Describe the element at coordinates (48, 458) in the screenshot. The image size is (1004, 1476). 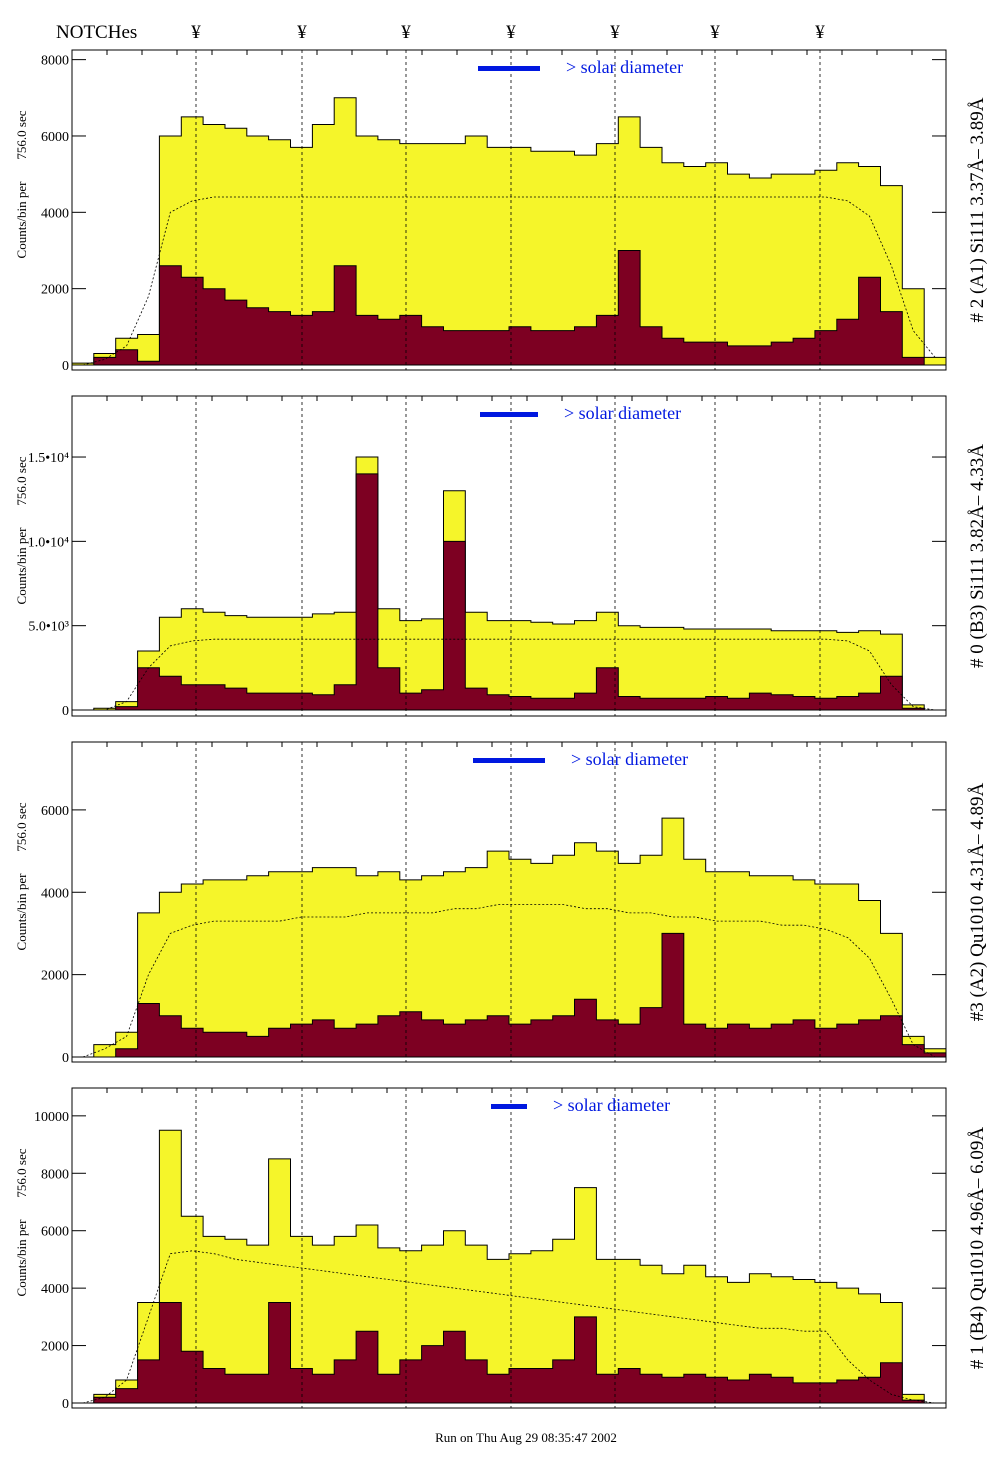
I see `y-tick-label: 1.5•10⁴` at that location.